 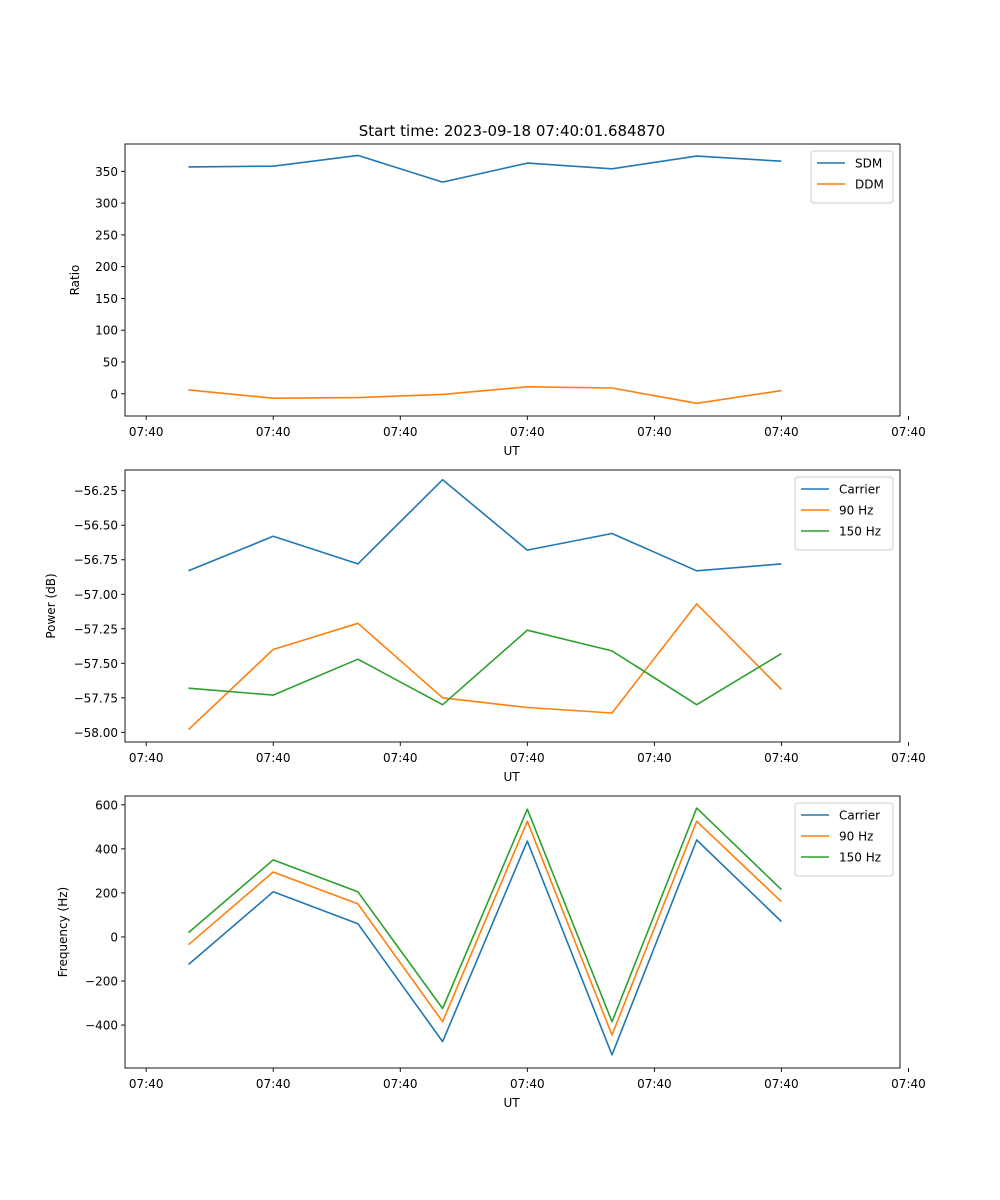 I want to click on figure-title: Start time: 2023-09-18 07:40:01.684870, so click(x=512, y=131).